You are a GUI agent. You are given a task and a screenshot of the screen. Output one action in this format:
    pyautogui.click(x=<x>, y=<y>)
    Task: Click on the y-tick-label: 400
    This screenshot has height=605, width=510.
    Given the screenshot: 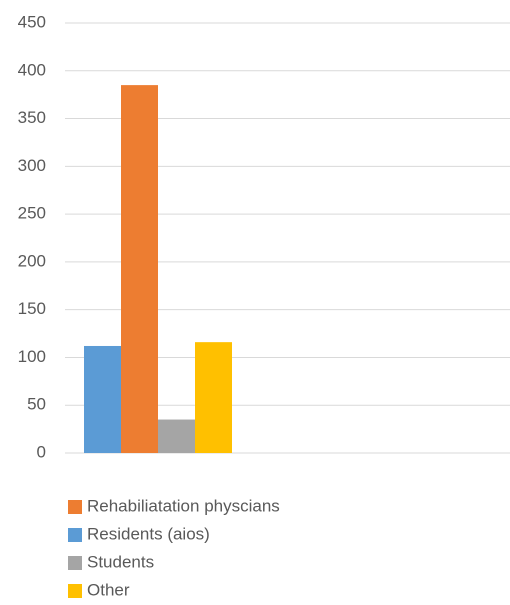 What is the action you would take?
    pyautogui.click(x=32, y=69)
    